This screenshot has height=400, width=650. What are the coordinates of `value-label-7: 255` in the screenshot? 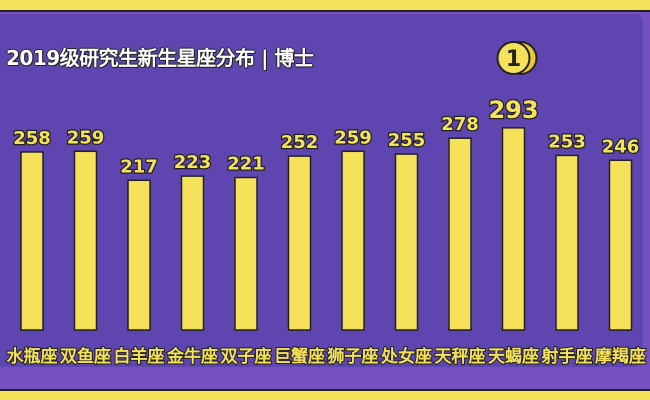 It's located at (407, 140).